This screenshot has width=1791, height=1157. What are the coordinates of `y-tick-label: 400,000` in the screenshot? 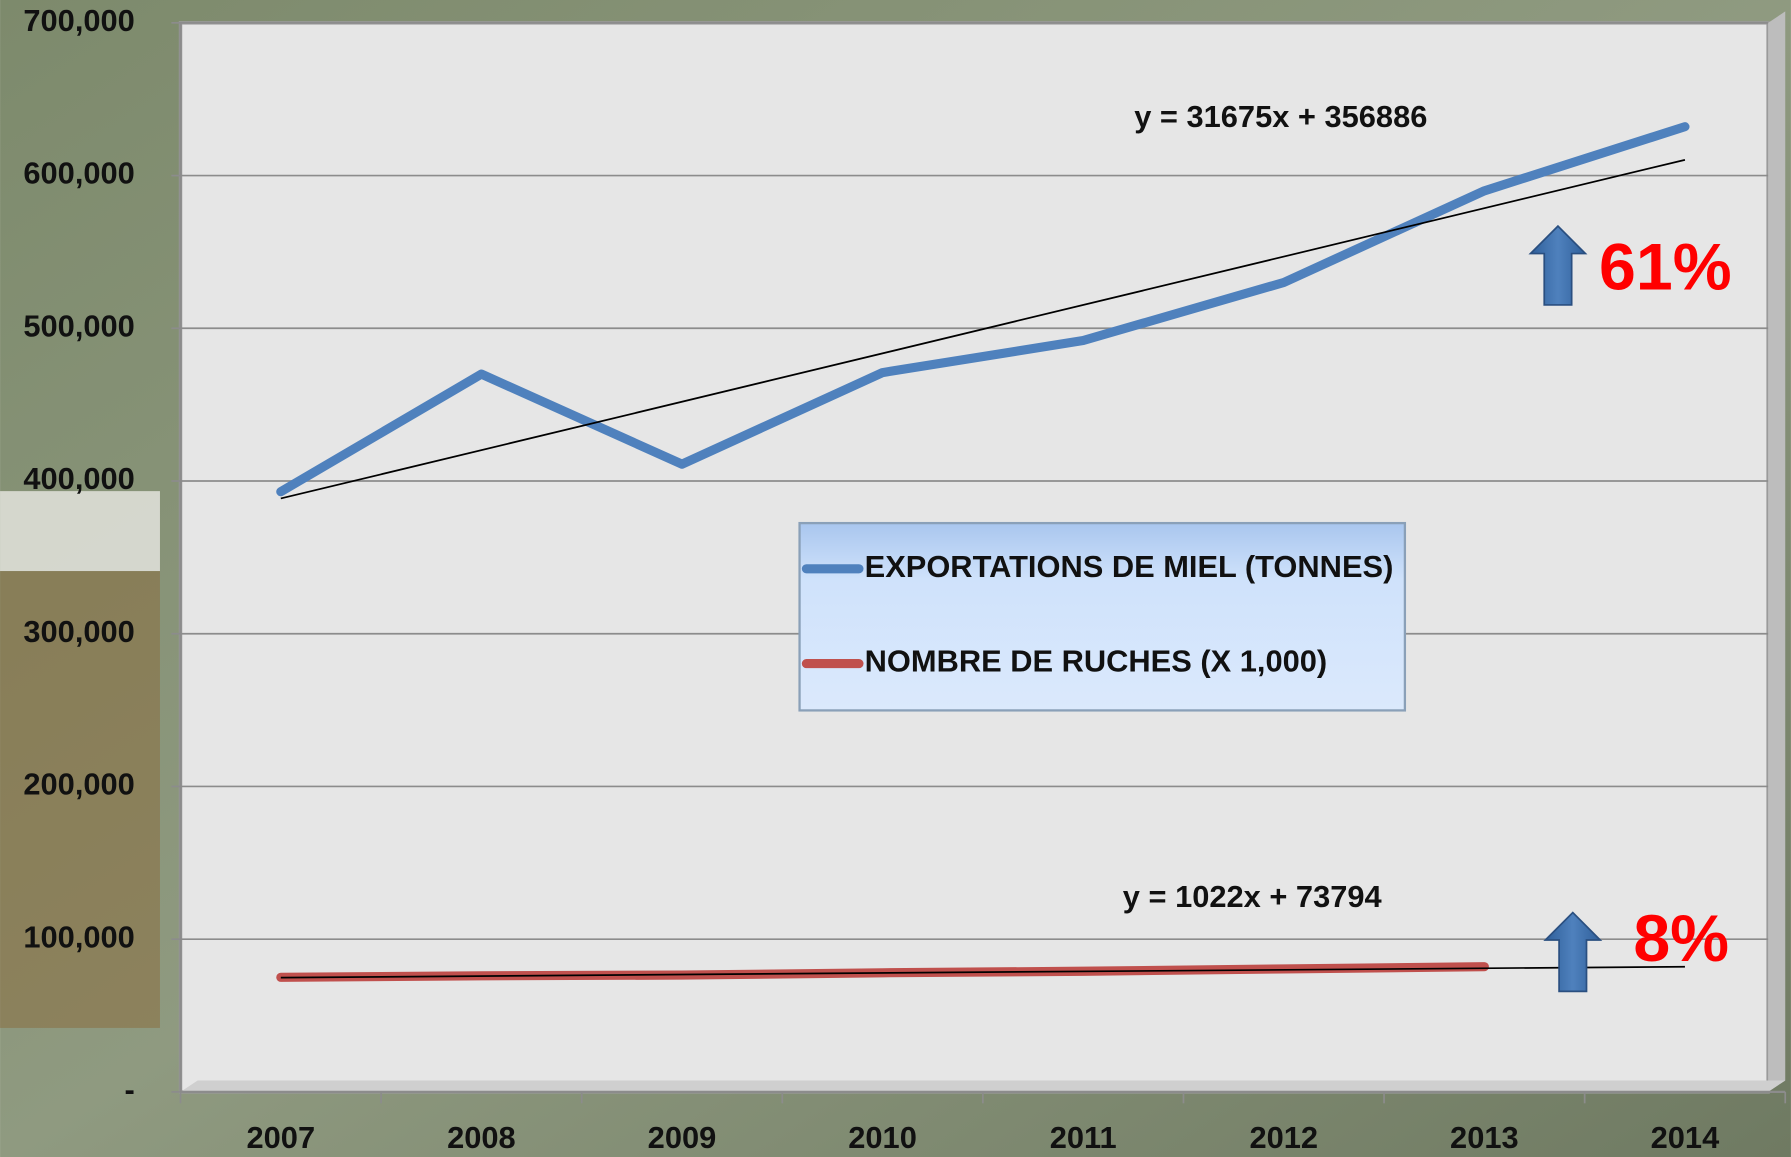 It's located at (78, 478).